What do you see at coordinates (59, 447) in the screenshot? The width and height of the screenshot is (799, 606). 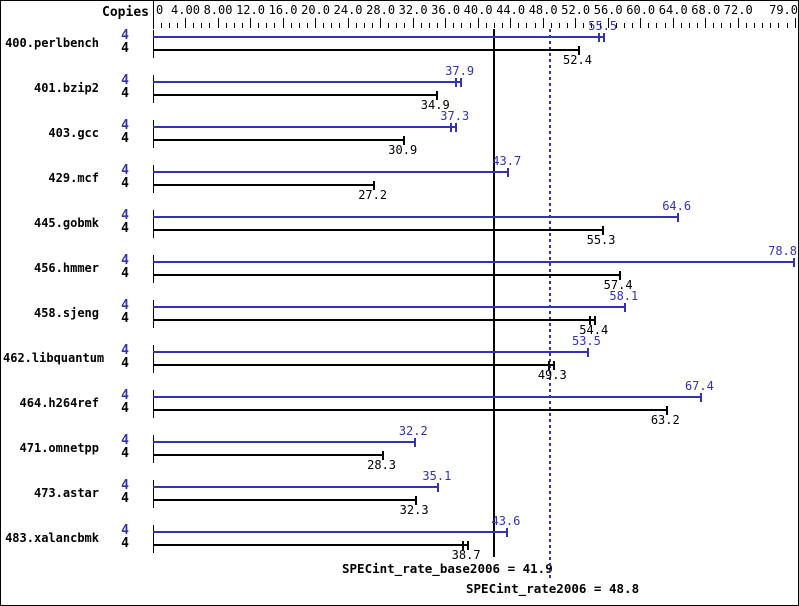 I see `benchmark-label: 471.omnetpp` at bounding box center [59, 447].